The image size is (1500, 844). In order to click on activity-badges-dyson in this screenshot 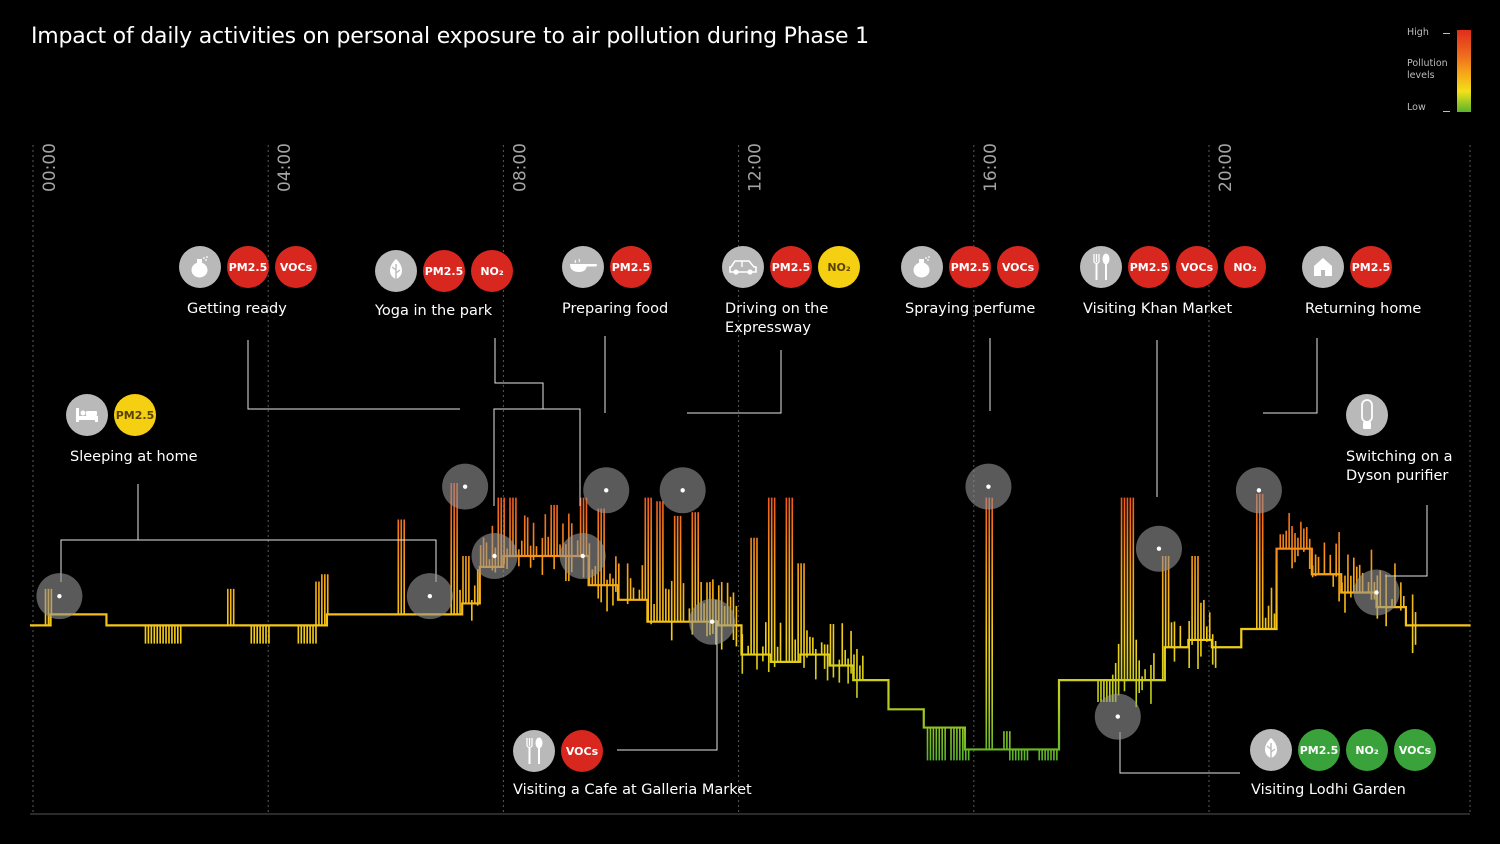, I will do `click(1367, 415)`.